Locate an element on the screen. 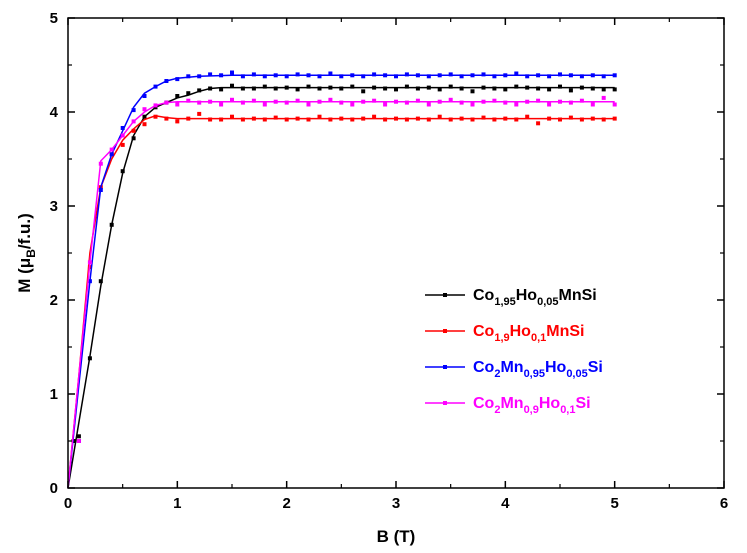  x-tick-label: 0 is located at coordinates (68, 503).